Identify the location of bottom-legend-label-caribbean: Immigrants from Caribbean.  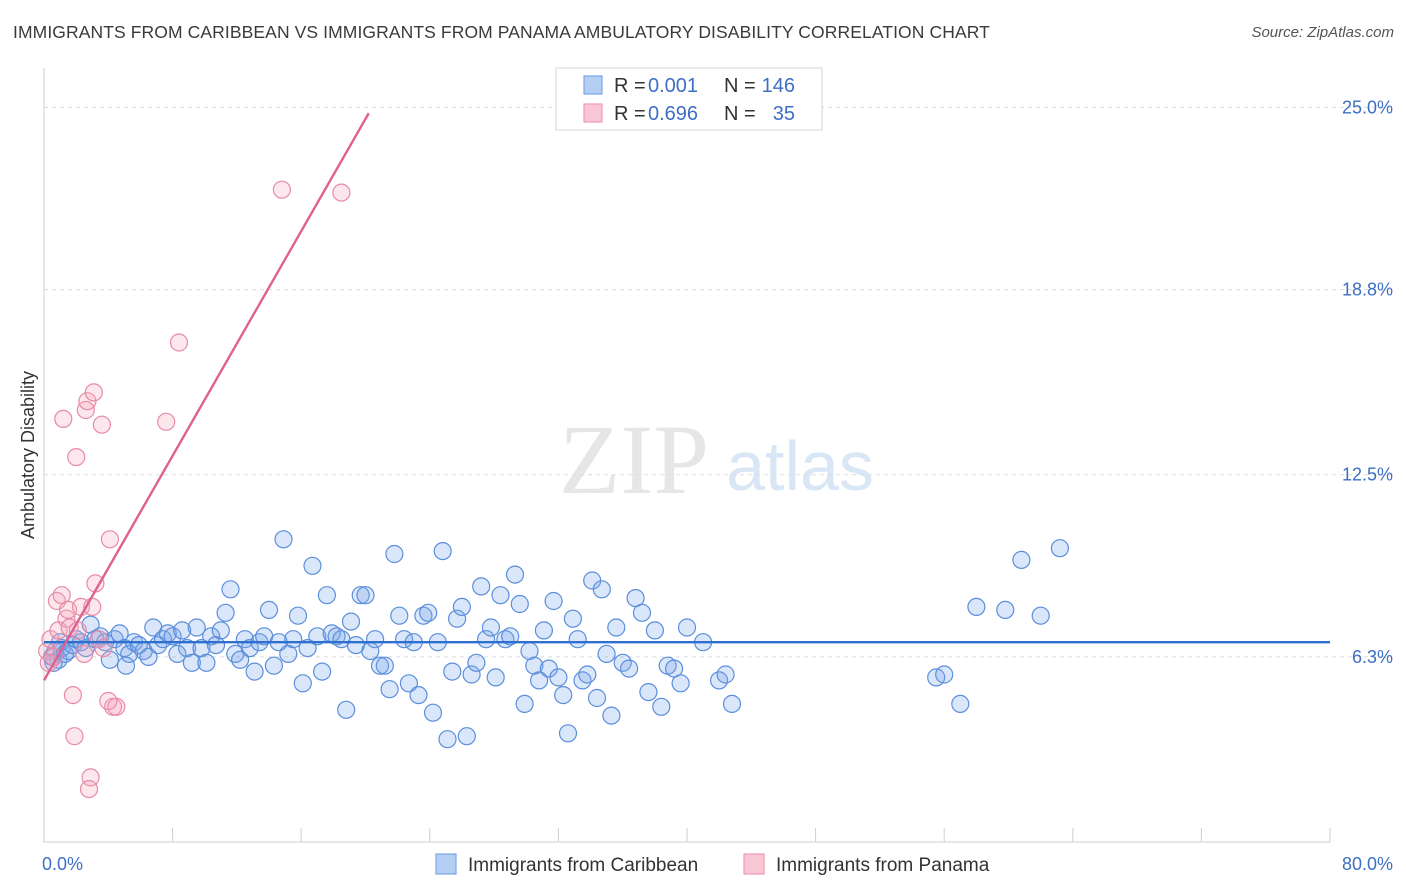
(583, 865).